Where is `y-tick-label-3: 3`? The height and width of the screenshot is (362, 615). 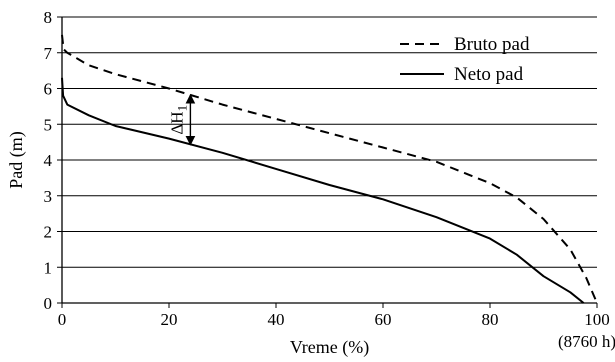
y-tick-label-3: 3 is located at coordinates (48, 196).